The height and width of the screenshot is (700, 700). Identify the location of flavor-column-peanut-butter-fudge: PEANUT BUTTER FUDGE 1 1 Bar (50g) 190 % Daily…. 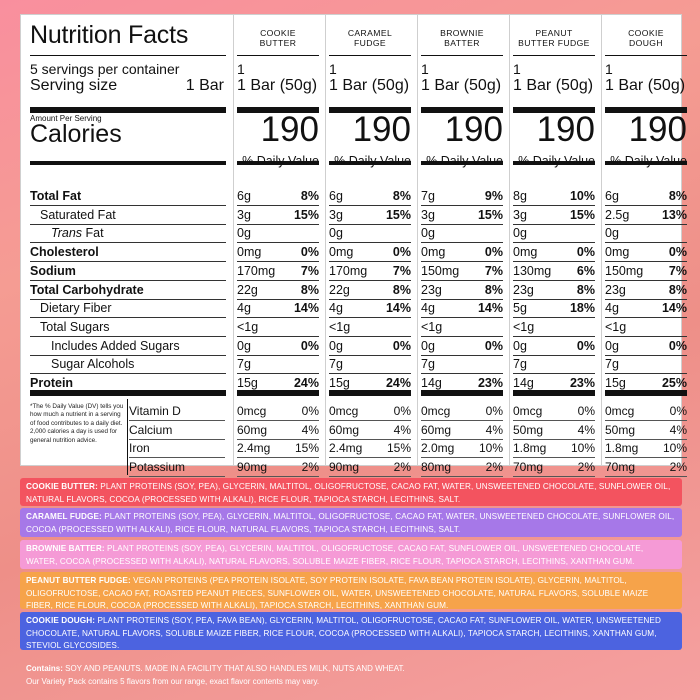
(553, 246).